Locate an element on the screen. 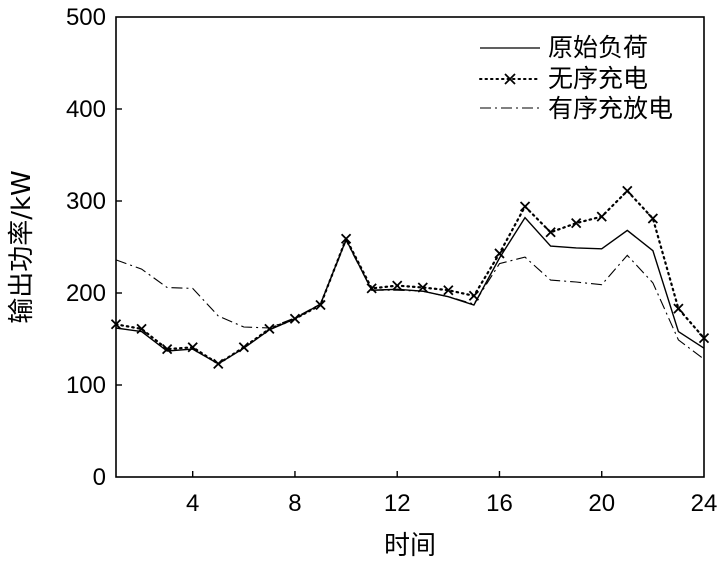  y-tick-label: 200 is located at coordinates (86, 293).